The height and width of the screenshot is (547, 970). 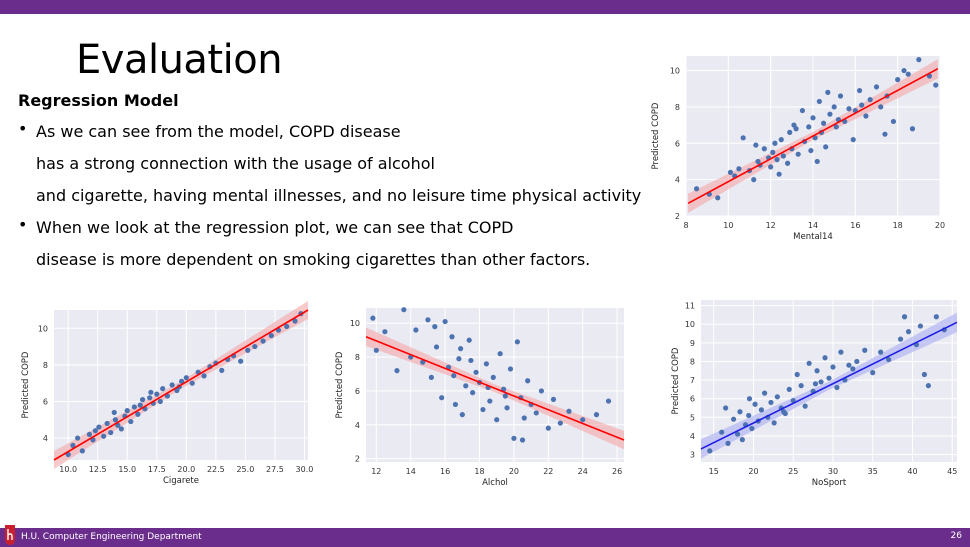 What do you see at coordinates (514, 471) in the screenshot?
I see `x-tick-label: 20` at bounding box center [514, 471].